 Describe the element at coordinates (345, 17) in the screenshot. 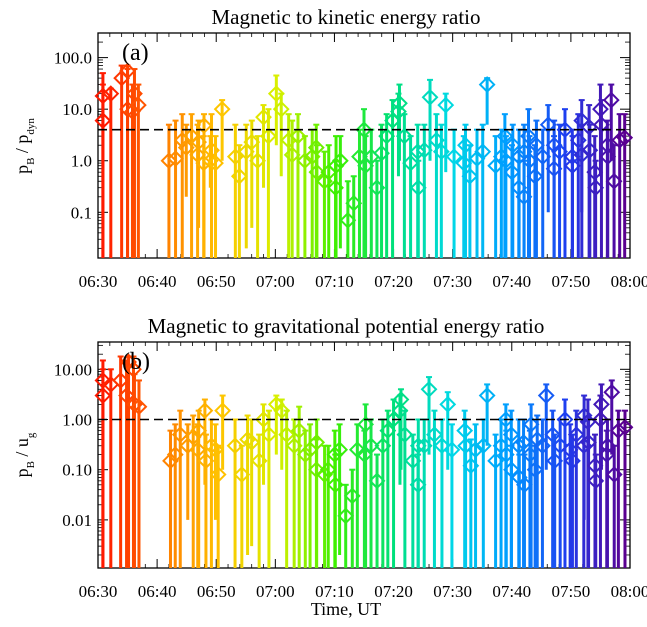

I see `panel-a-title: Magnetic to kinetic energy ratio` at that location.